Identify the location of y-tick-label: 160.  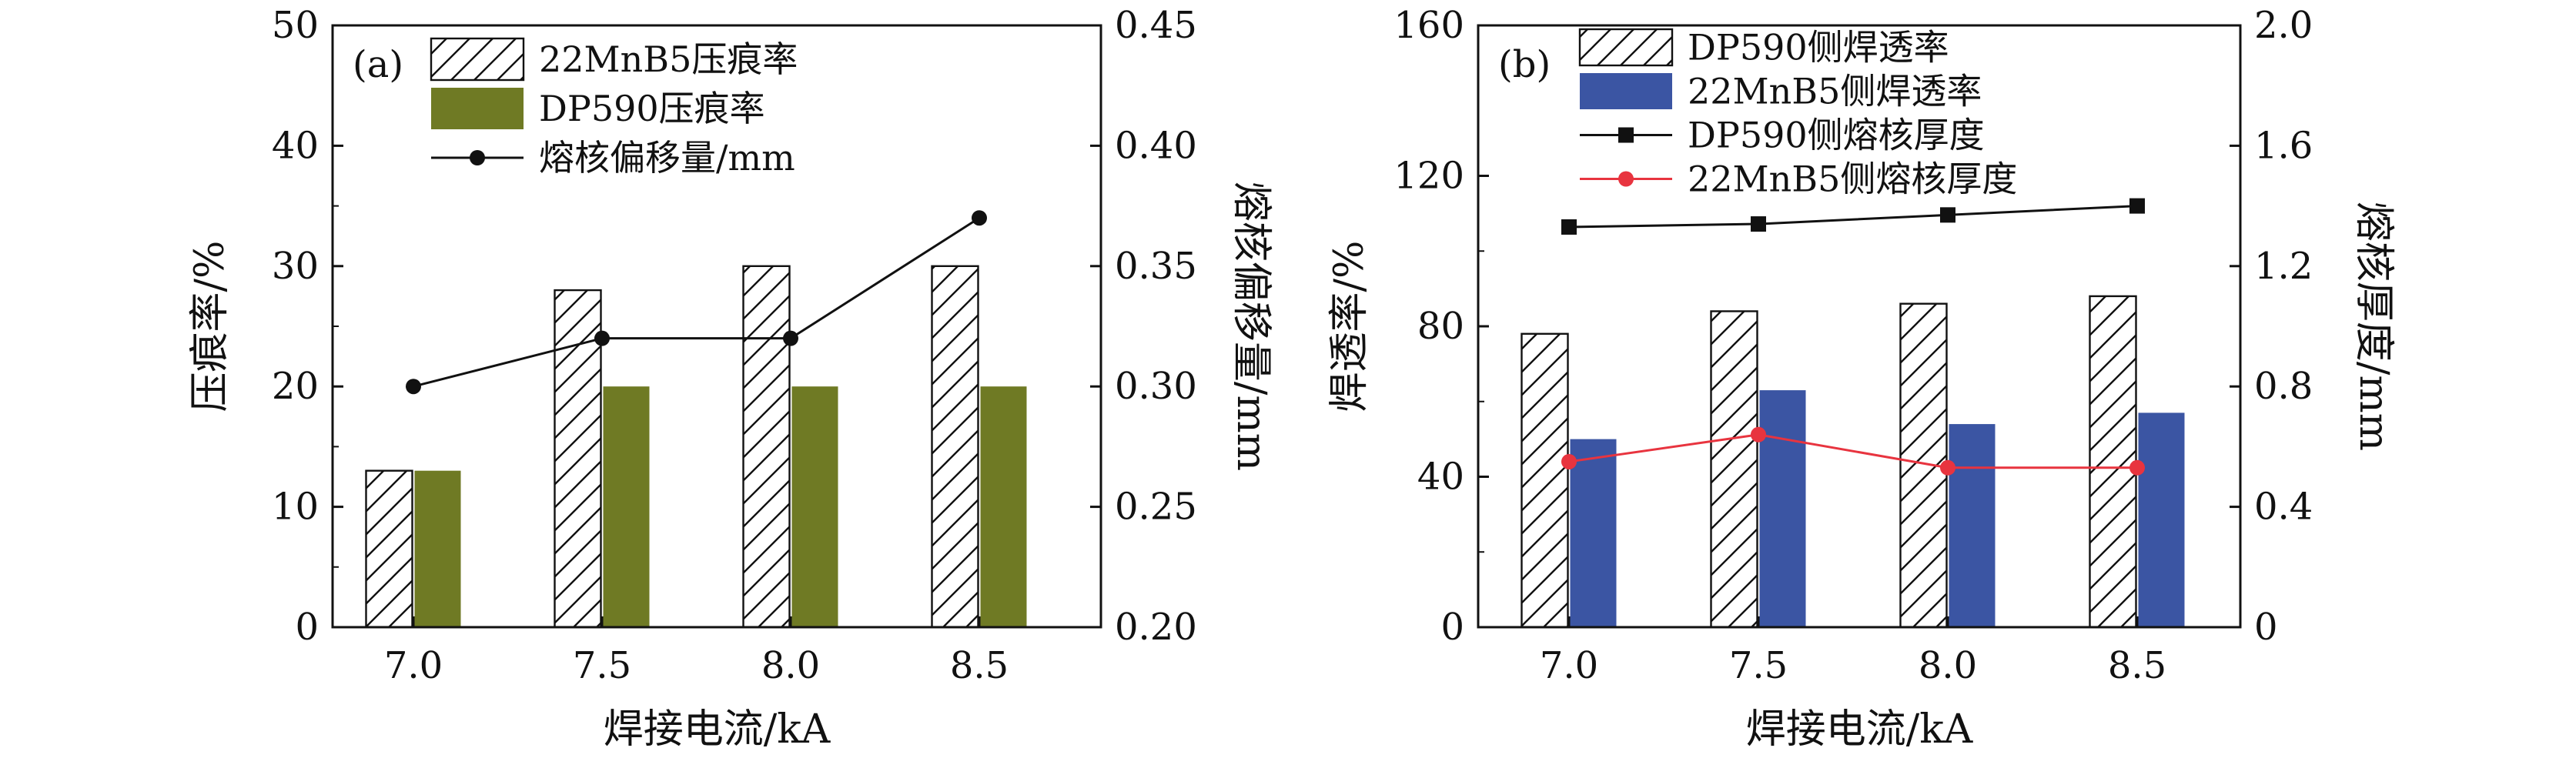
(1428, 25).